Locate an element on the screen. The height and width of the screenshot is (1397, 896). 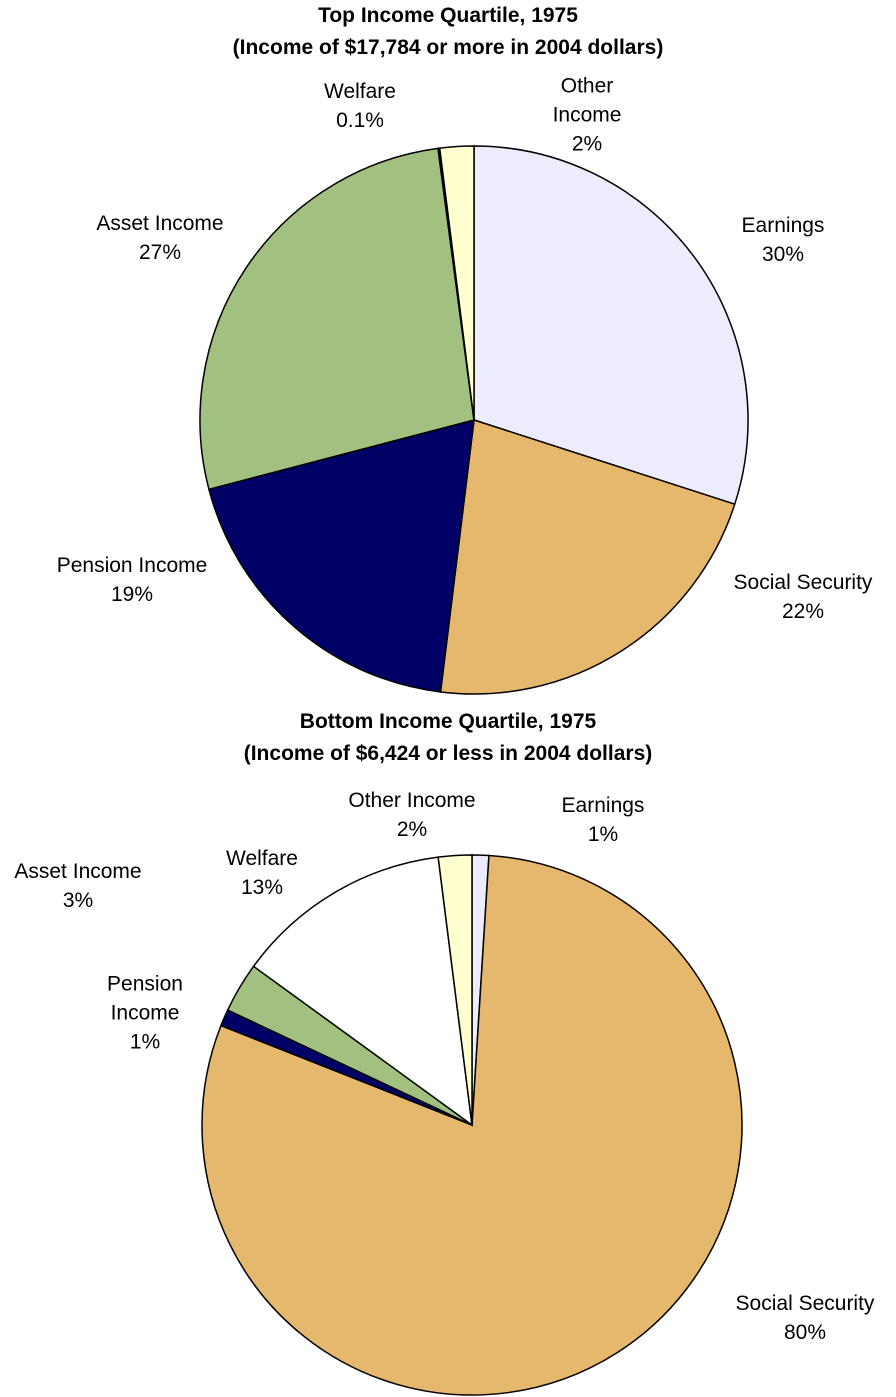
slice-label: Pension Income 1% is located at coordinates (145, 1013).